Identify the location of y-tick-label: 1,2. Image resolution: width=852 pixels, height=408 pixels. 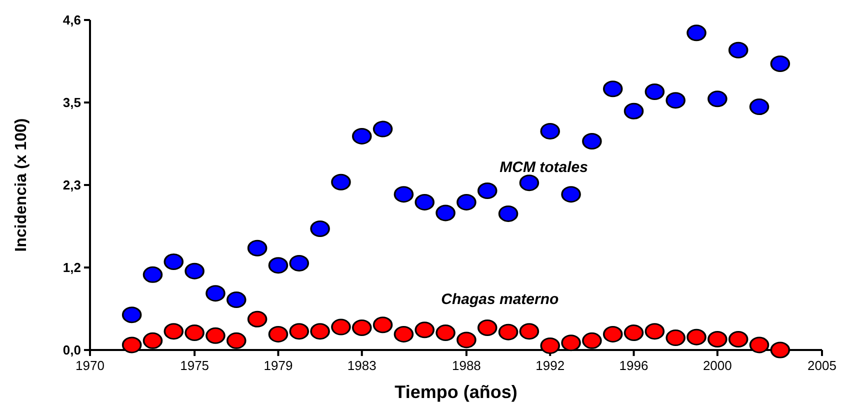
(71, 268).